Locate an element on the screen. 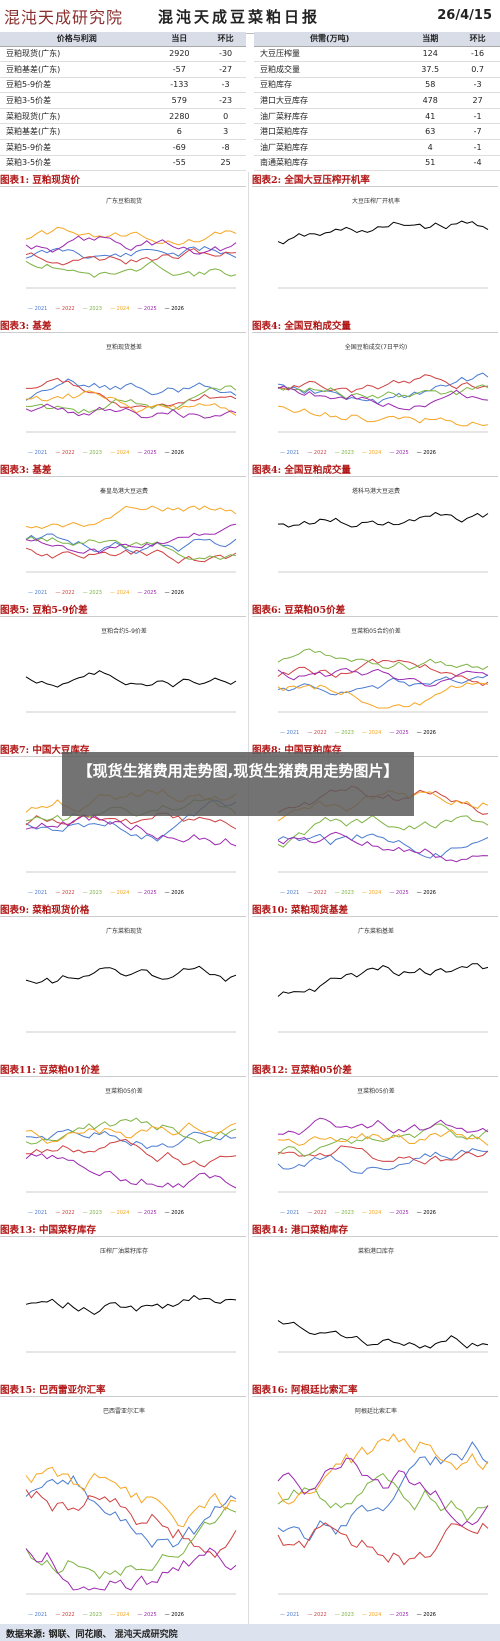 The width and height of the screenshot is (500, 1641). chart-title: 广东菜粕基差 is located at coordinates (375, 931).